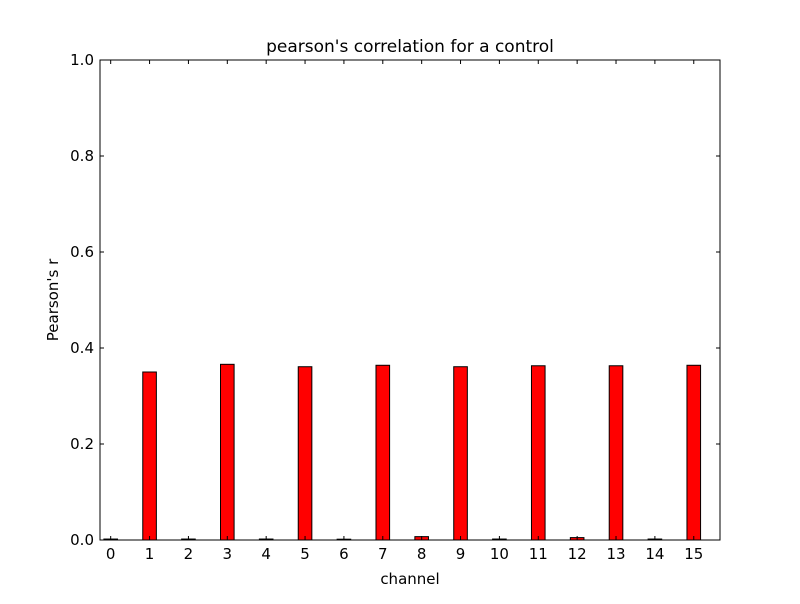  Describe the element at coordinates (654, 554) in the screenshot. I see `x-tick-label: 14` at that location.